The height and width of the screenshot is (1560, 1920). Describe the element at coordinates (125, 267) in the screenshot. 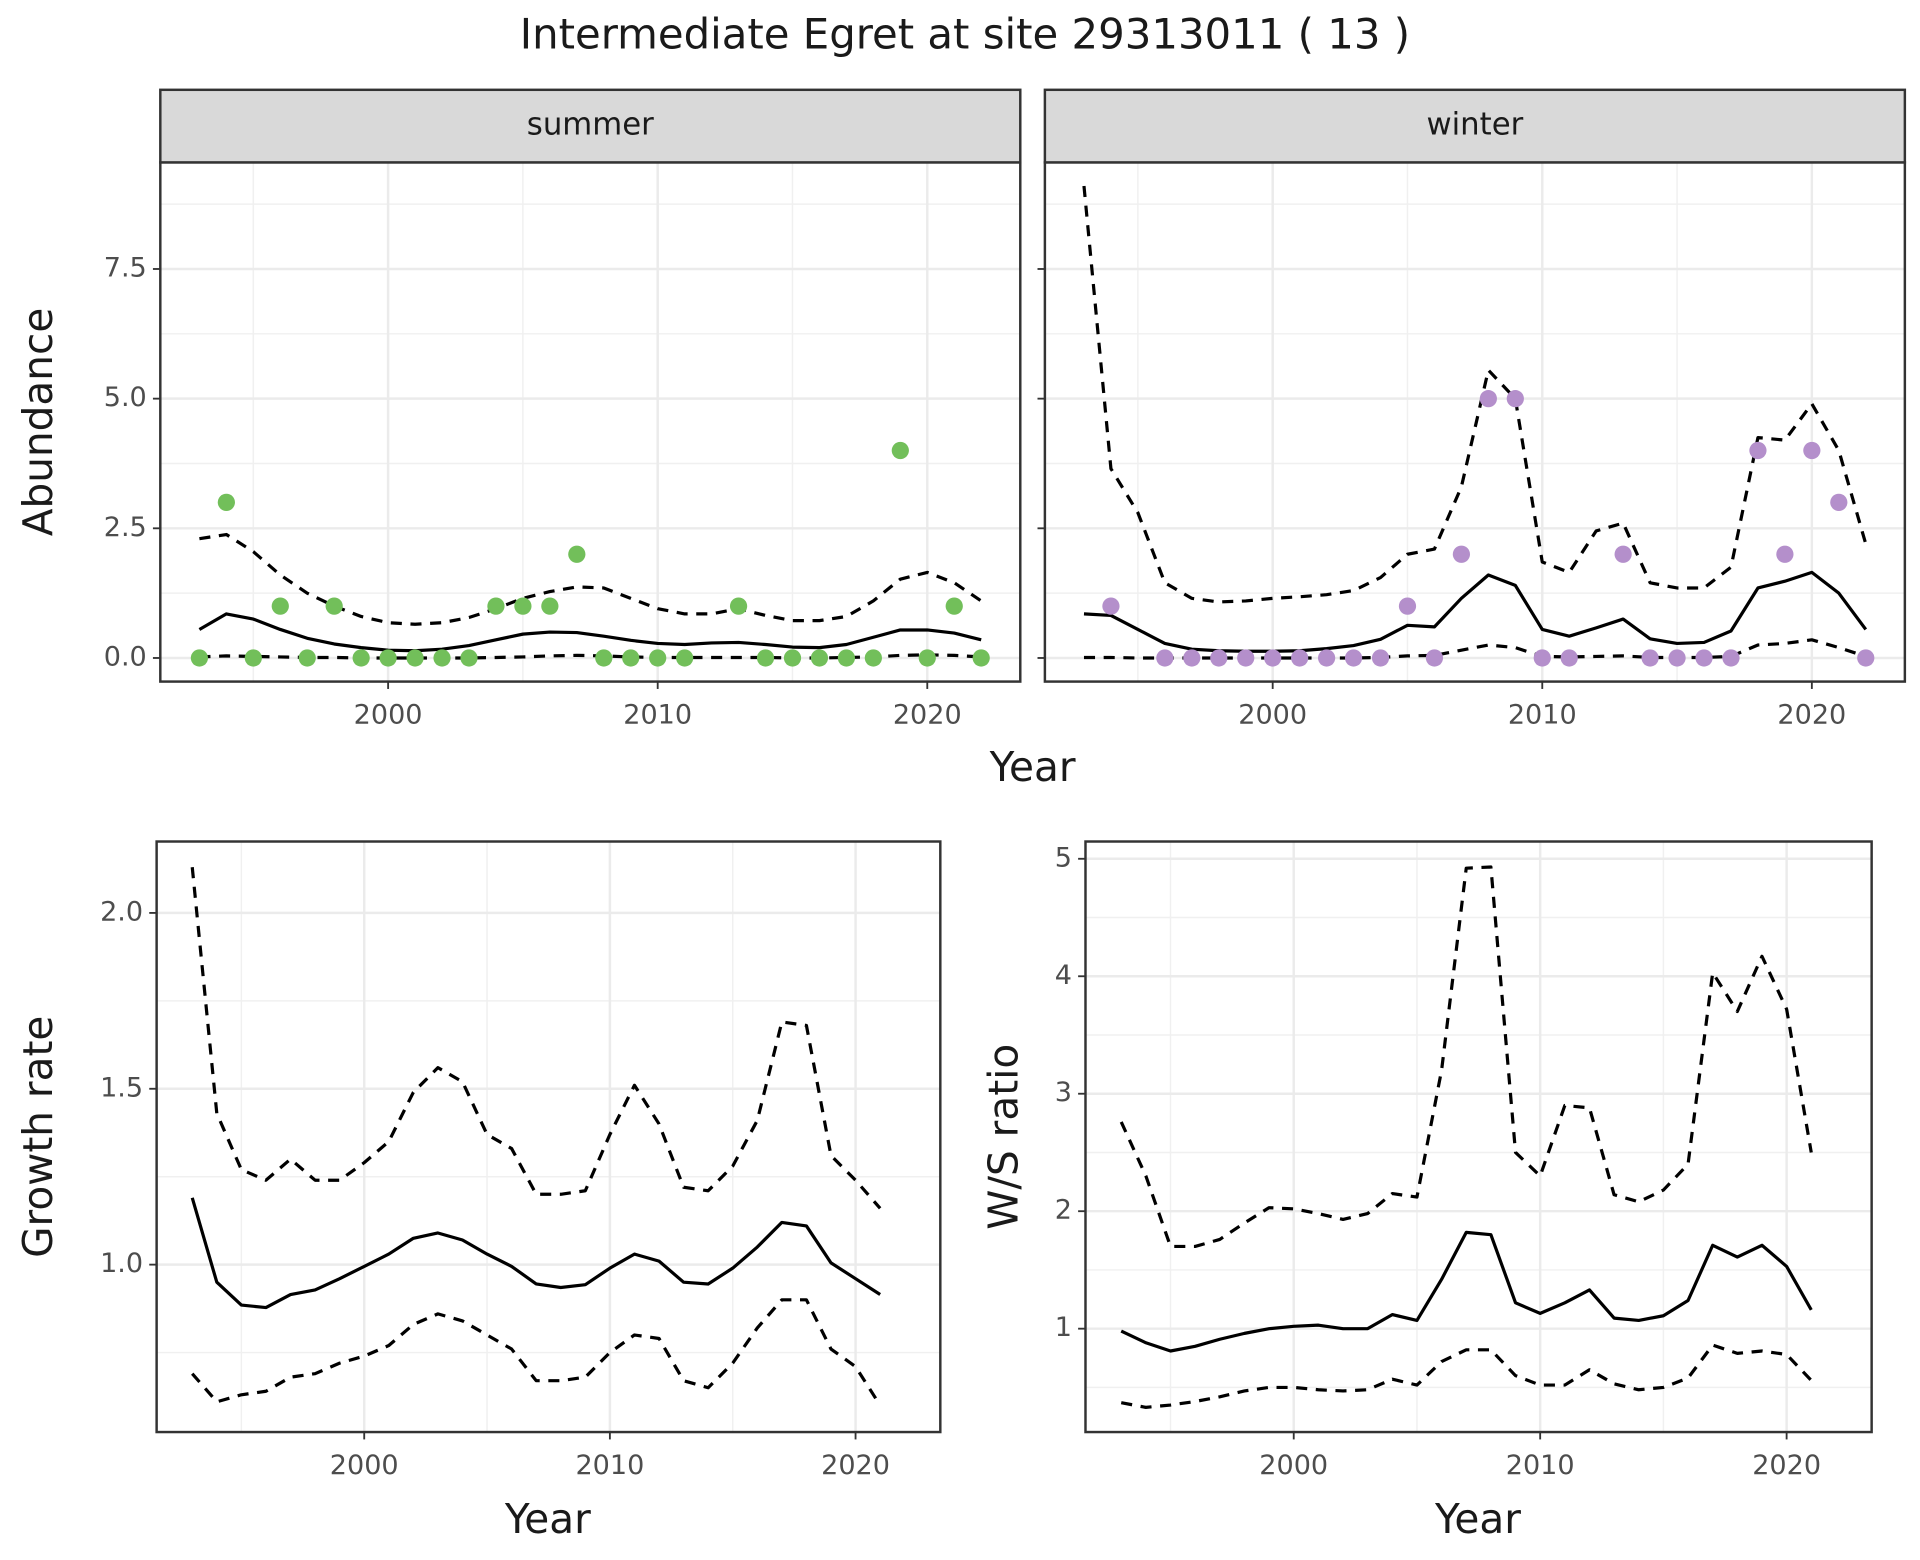

I see `y-tick-label: 7.5` at that location.